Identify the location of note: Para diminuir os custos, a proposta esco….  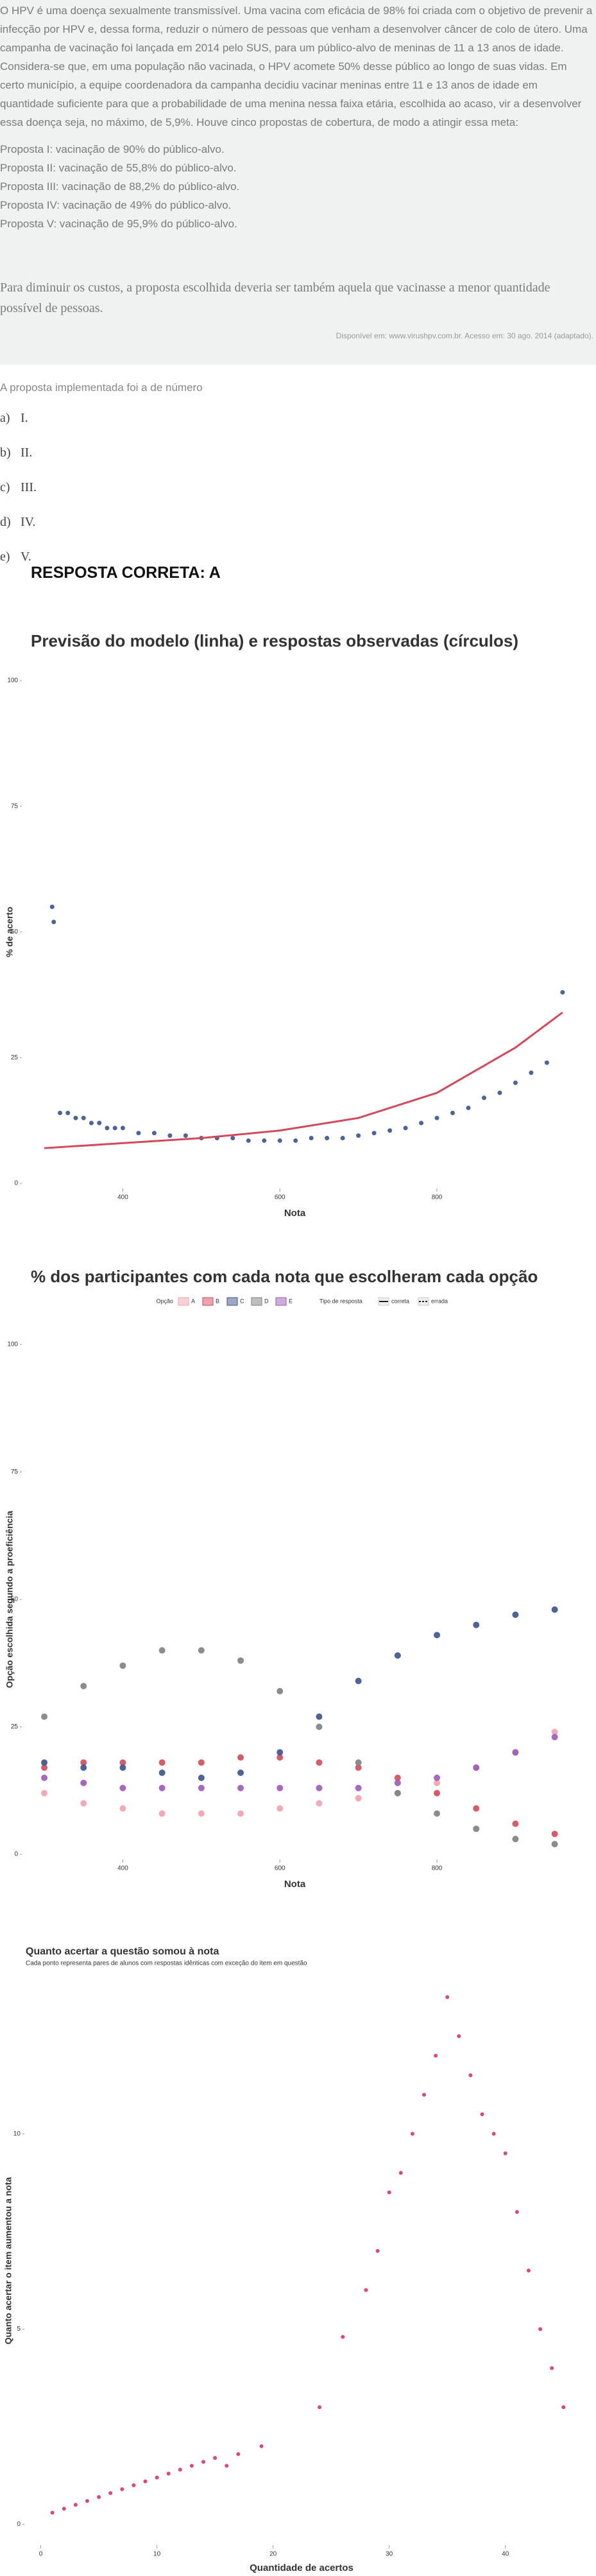
(275, 298).